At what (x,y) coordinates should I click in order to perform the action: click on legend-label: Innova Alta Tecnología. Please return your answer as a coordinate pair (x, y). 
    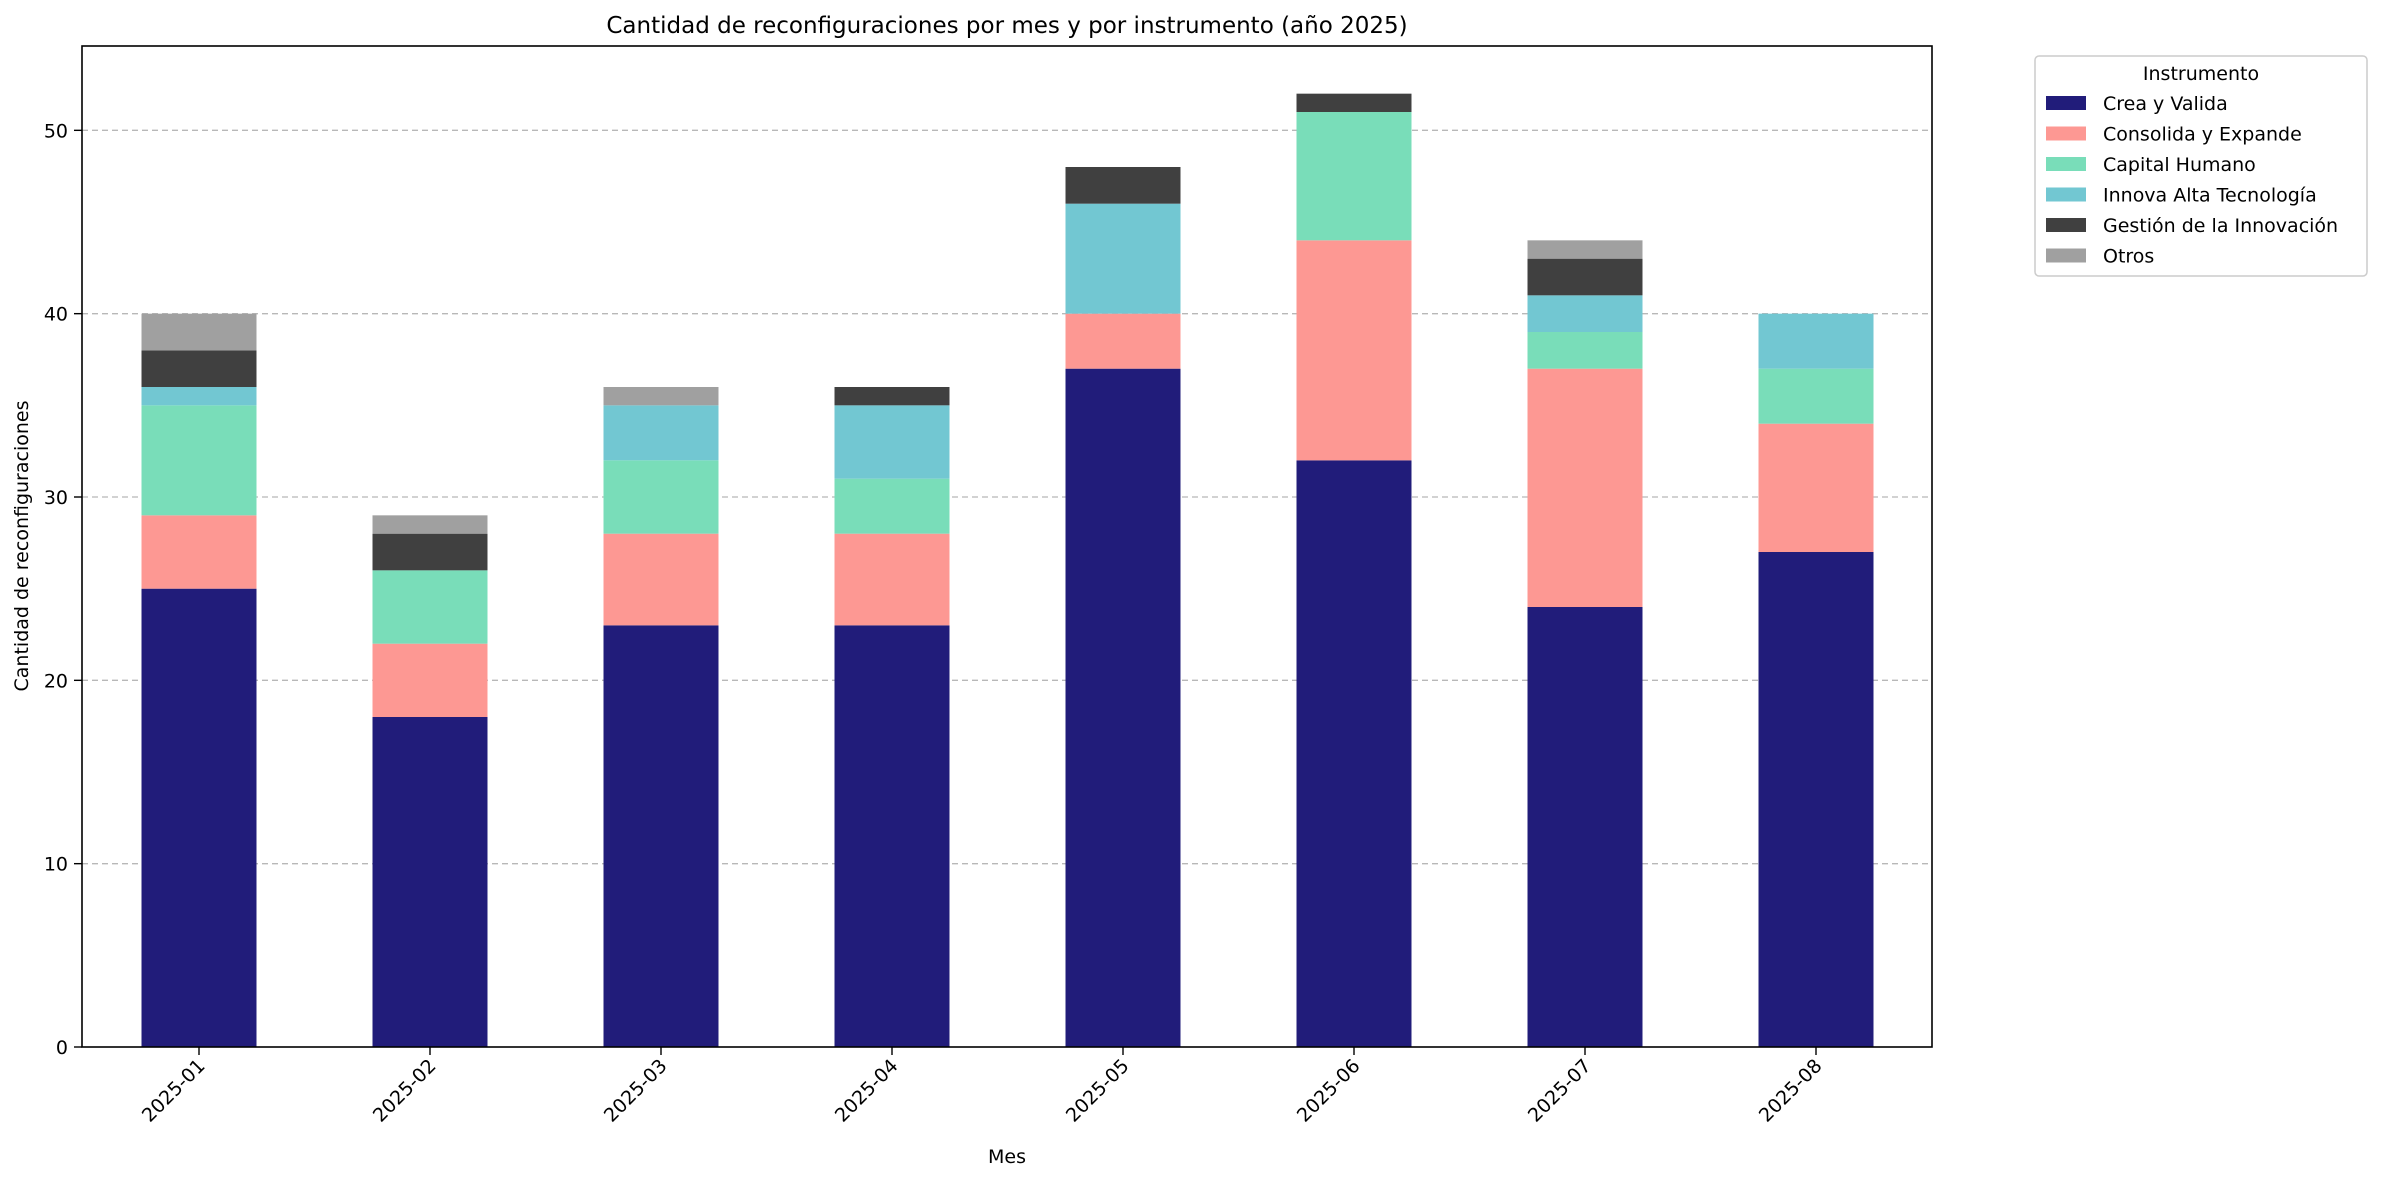
    Looking at the image, I should click on (2210, 196).